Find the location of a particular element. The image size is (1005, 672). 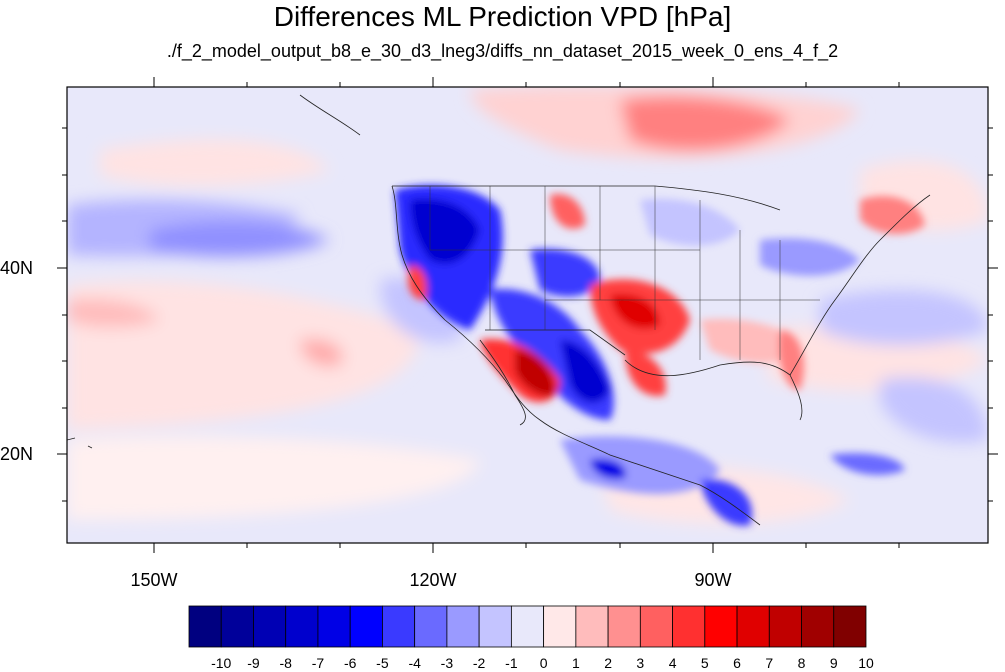

colorbar is located at coordinates (527, 626).